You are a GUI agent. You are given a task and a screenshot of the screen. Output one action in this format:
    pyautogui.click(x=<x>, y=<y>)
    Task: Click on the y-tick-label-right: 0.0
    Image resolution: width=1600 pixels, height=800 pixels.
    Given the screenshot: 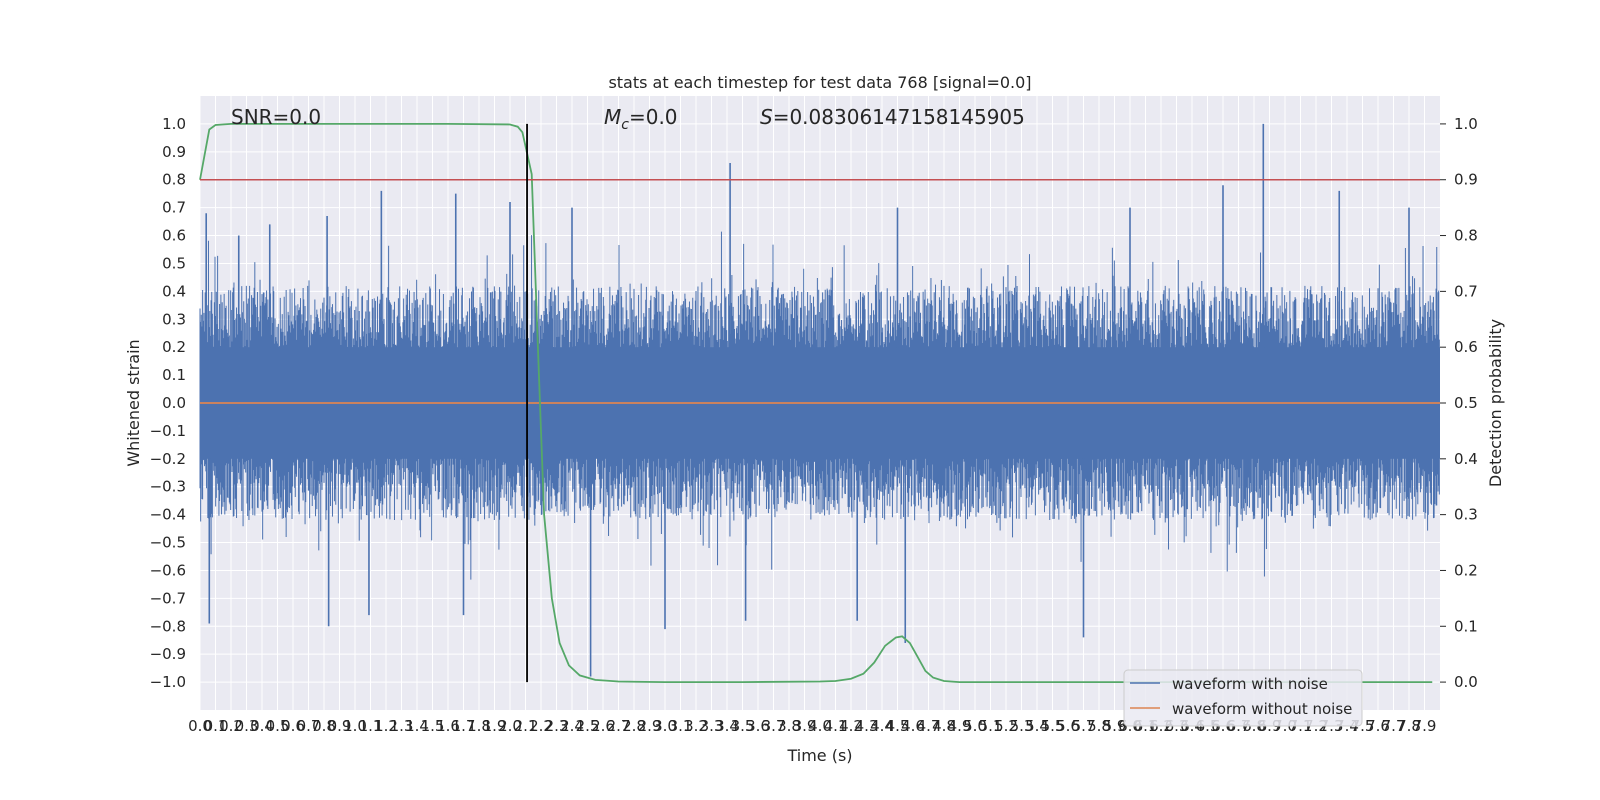 What is the action you would take?
    pyautogui.click(x=1466, y=682)
    